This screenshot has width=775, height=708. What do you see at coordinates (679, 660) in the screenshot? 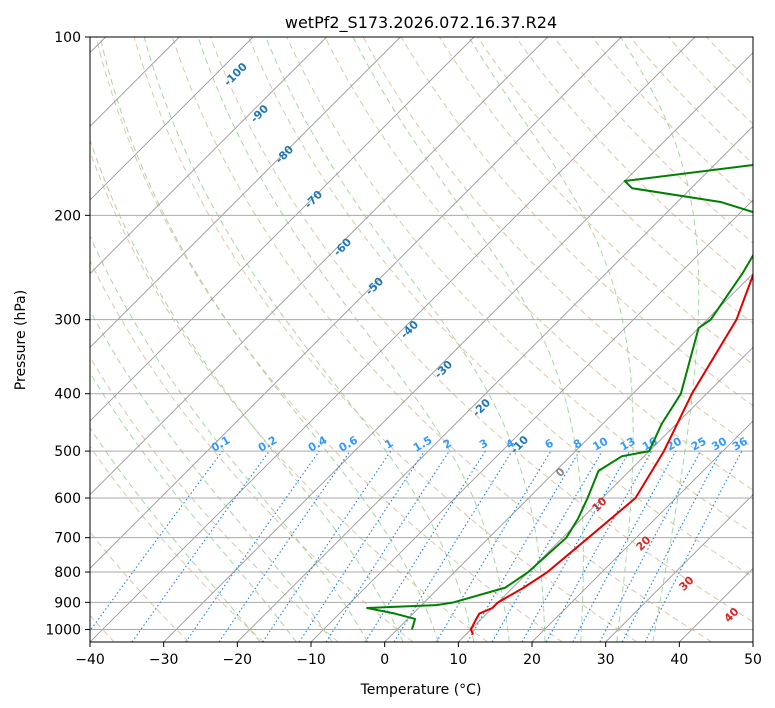
I see `x-tick-label: 40` at bounding box center [679, 660].